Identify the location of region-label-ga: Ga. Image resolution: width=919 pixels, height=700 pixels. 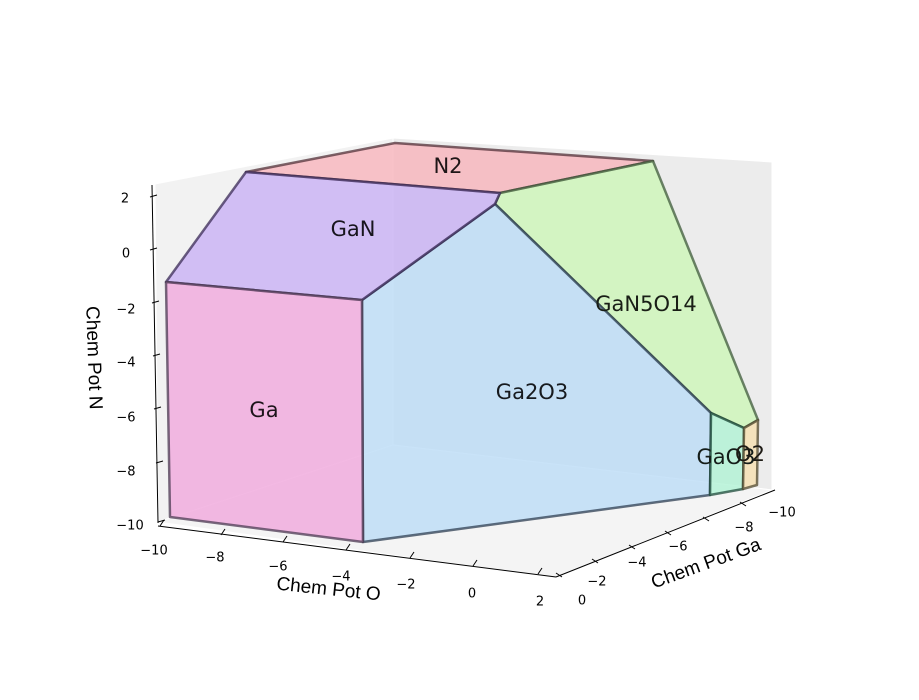
(263, 410).